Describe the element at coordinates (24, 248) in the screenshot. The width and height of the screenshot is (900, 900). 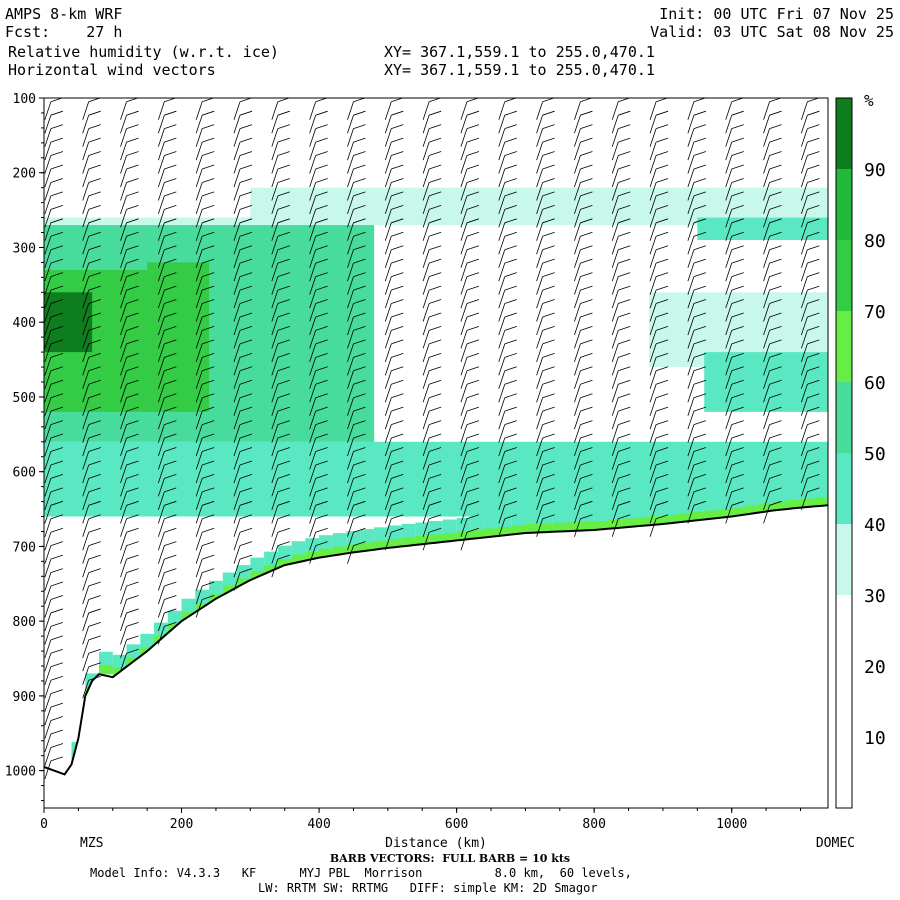
I see `y-tick-label: 300` at that location.